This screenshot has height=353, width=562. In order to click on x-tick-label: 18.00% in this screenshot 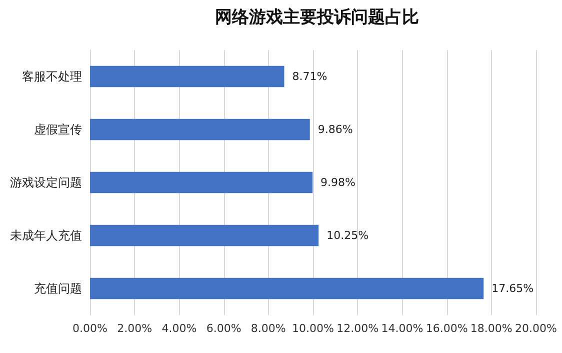, I will do `click(491, 328)`.